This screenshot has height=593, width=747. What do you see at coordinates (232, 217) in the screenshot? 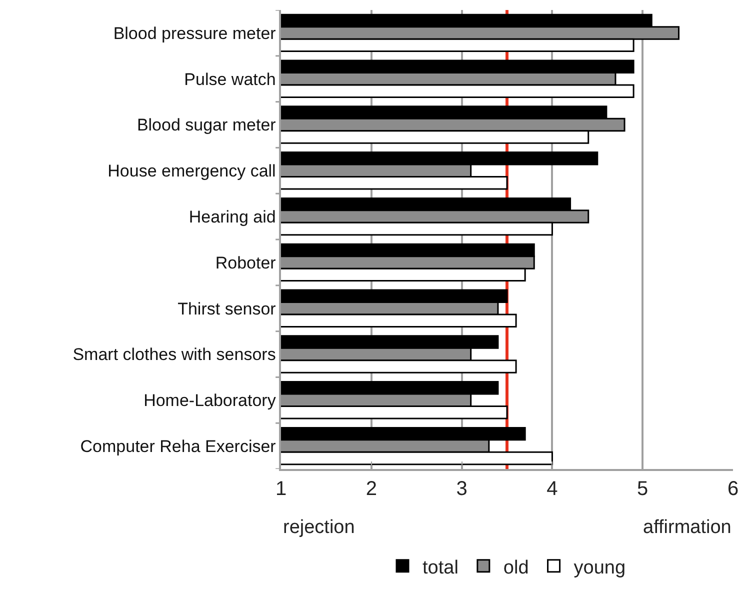
I see `y-tick-label: Hearing aid` at bounding box center [232, 217].